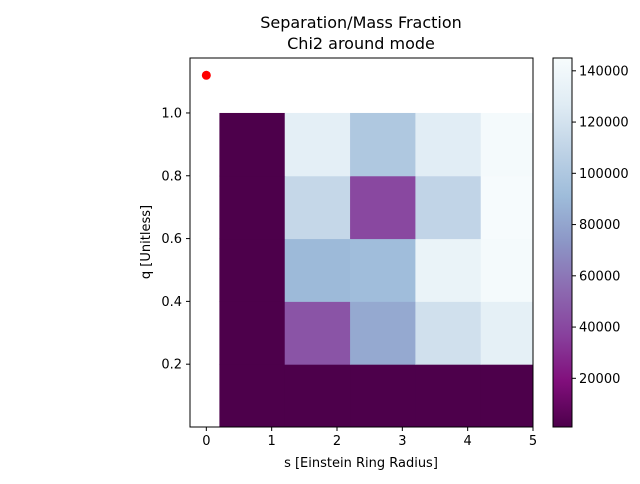 The image size is (640, 484). What do you see at coordinates (402, 441) in the screenshot?
I see `x-tick-label: 3` at bounding box center [402, 441].